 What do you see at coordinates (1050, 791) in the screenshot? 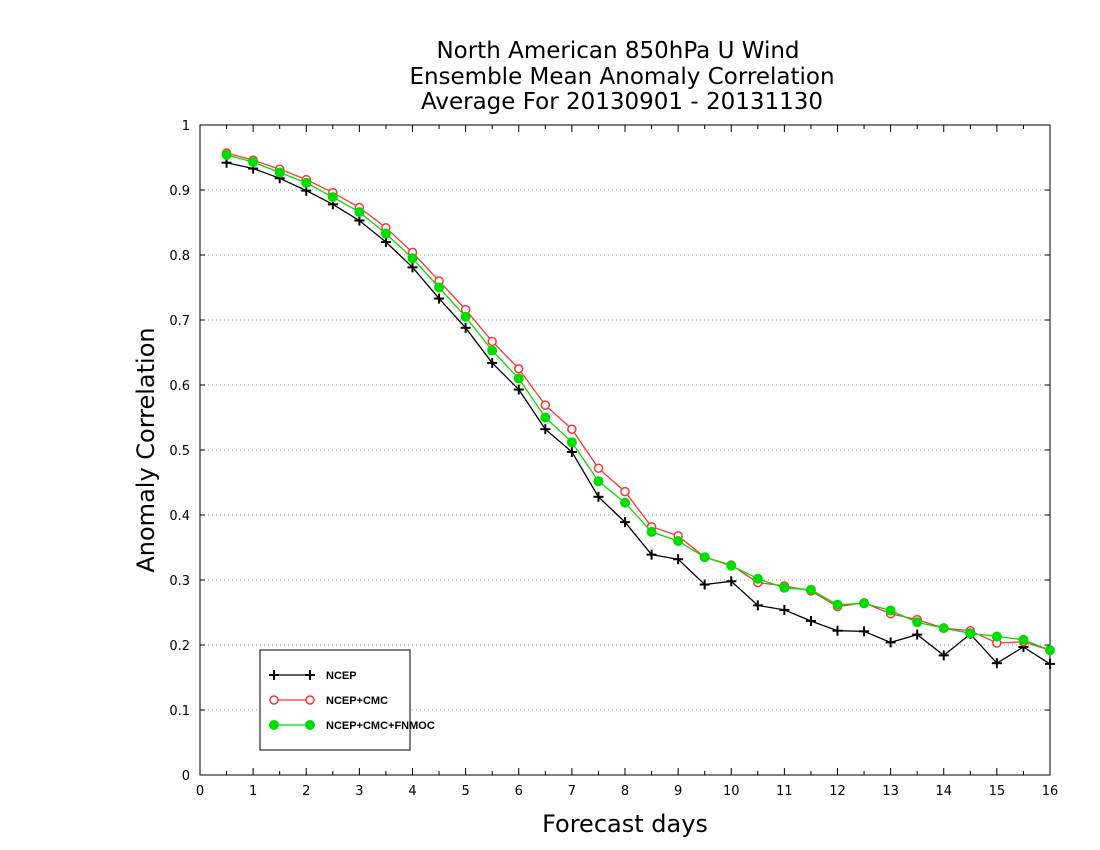
I see `x-tick-label: 16` at bounding box center [1050, 791].